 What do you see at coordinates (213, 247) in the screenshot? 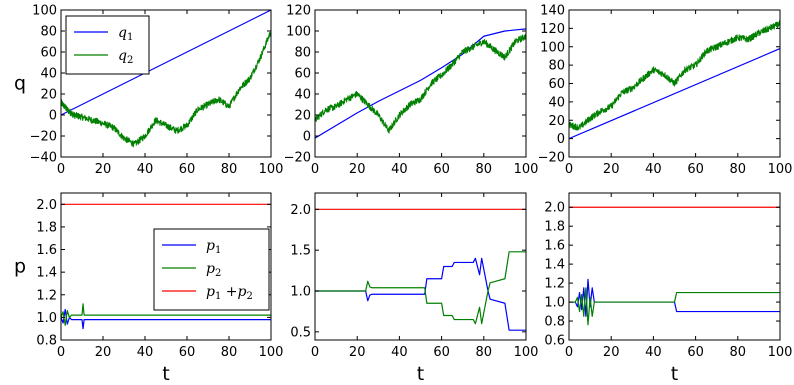
I see `legend-label: p1` at bounding box center [213, 247].